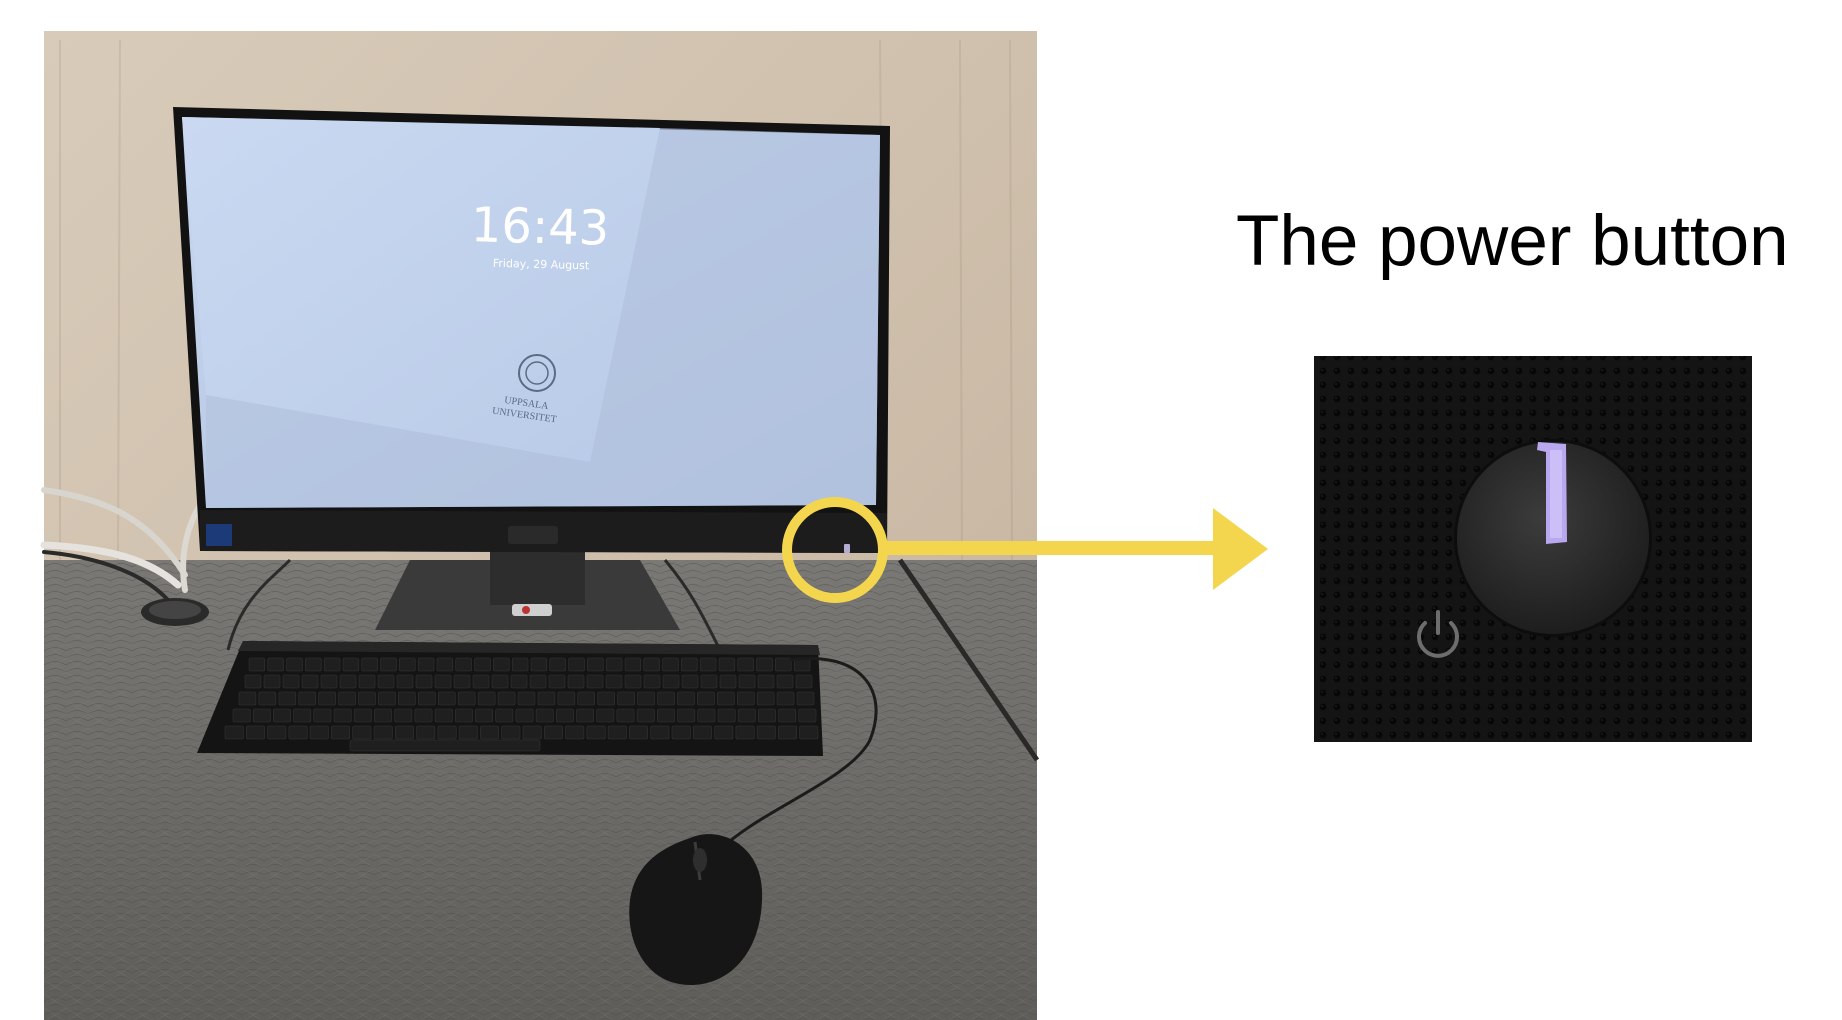 The width and height of the screenshot is (1842, 1020). Describe the element at coordinates (1240, 549) in the screenshot. I see `pointer-arrowhead` at that location.